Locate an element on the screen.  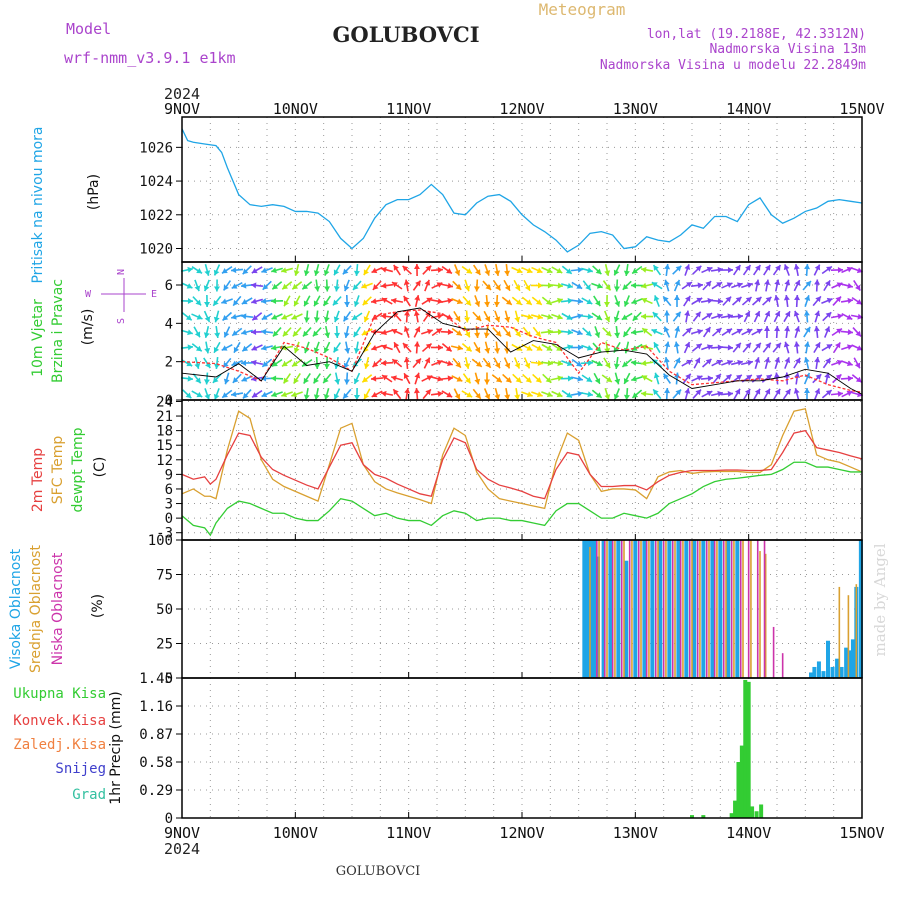
high-cloud-bar is located at coordinates (823, 674).